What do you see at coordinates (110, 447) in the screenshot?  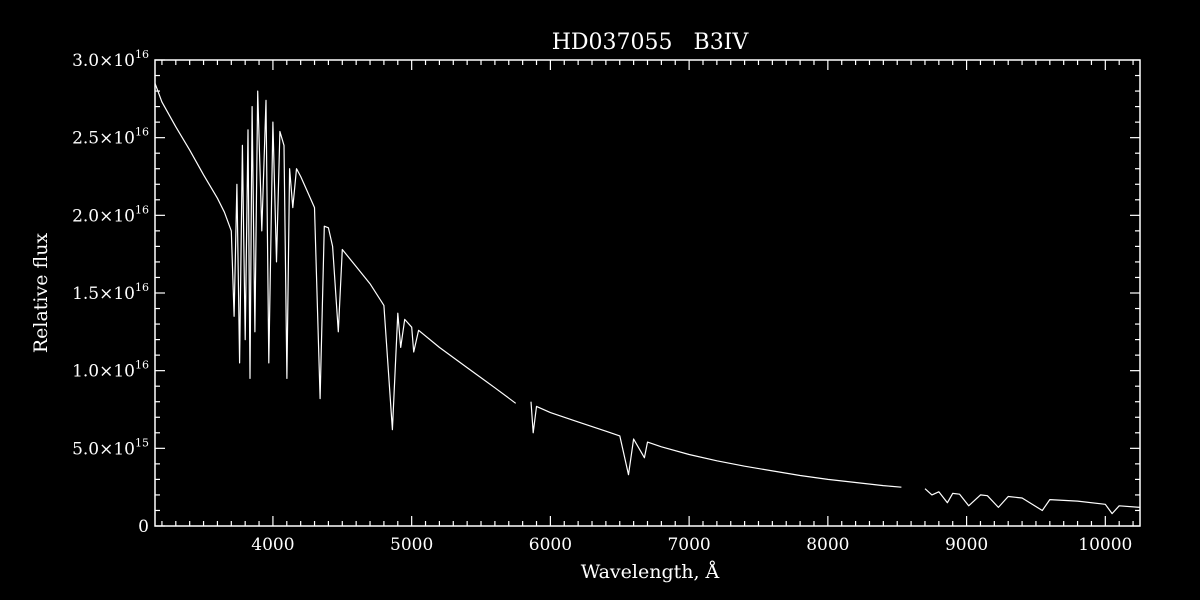 I see `y-tick-label: 5.0×10¹⁵` at bounding box center [110, 447].